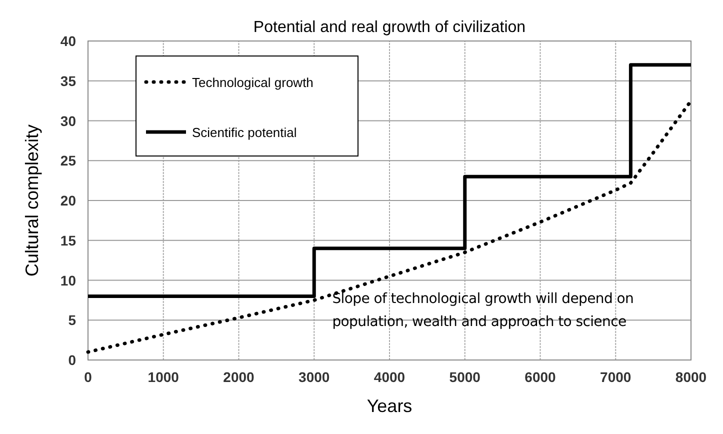 Image resolution: width=723 pixels, height=434 pixels. What do you see at coordinates (253, 82) in the screenshot?
I see `legend-label: Technological growth` at bounding box center [253, 82].